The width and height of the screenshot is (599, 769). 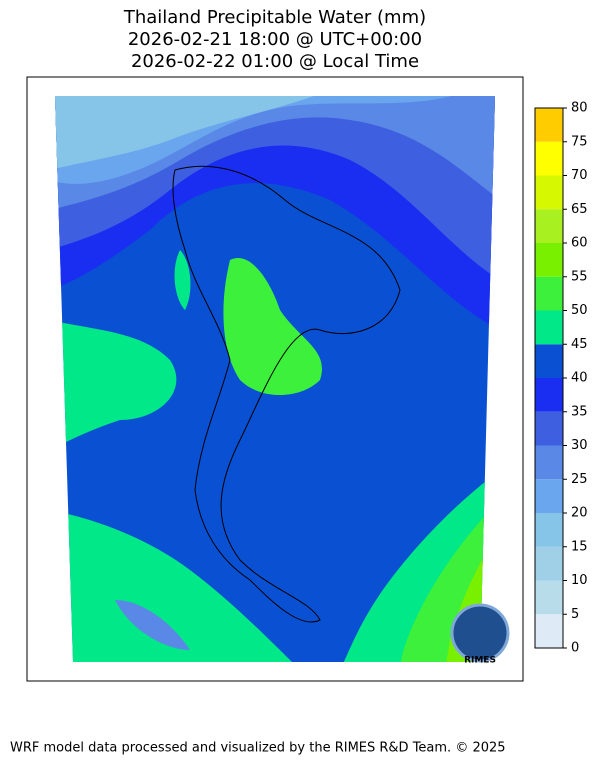 I want to click on title-line: 2026-02-21 18:00 @ UTC+00:00, so click(x=275, y=39).